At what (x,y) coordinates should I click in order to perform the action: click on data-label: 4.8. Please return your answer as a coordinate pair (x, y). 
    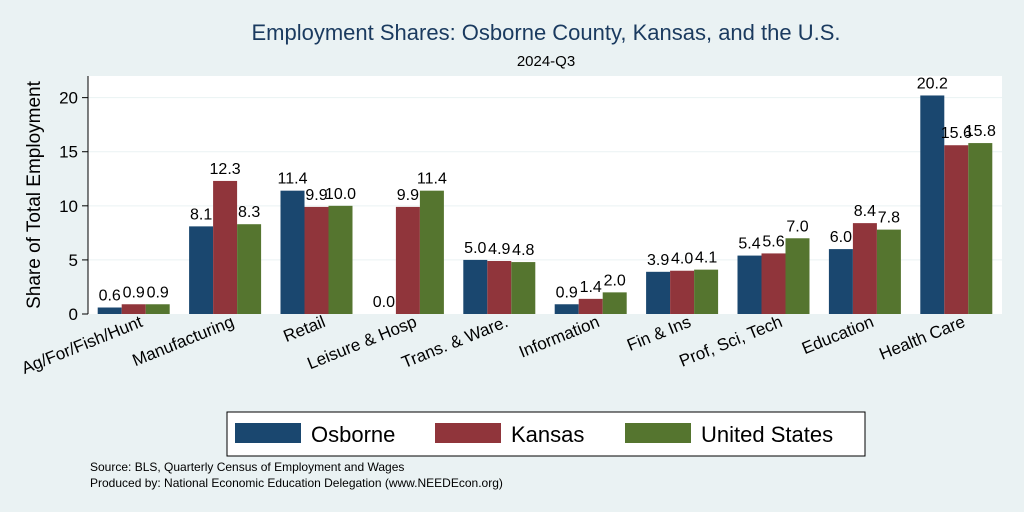
    Looking at the image, I should click on (523, 250).